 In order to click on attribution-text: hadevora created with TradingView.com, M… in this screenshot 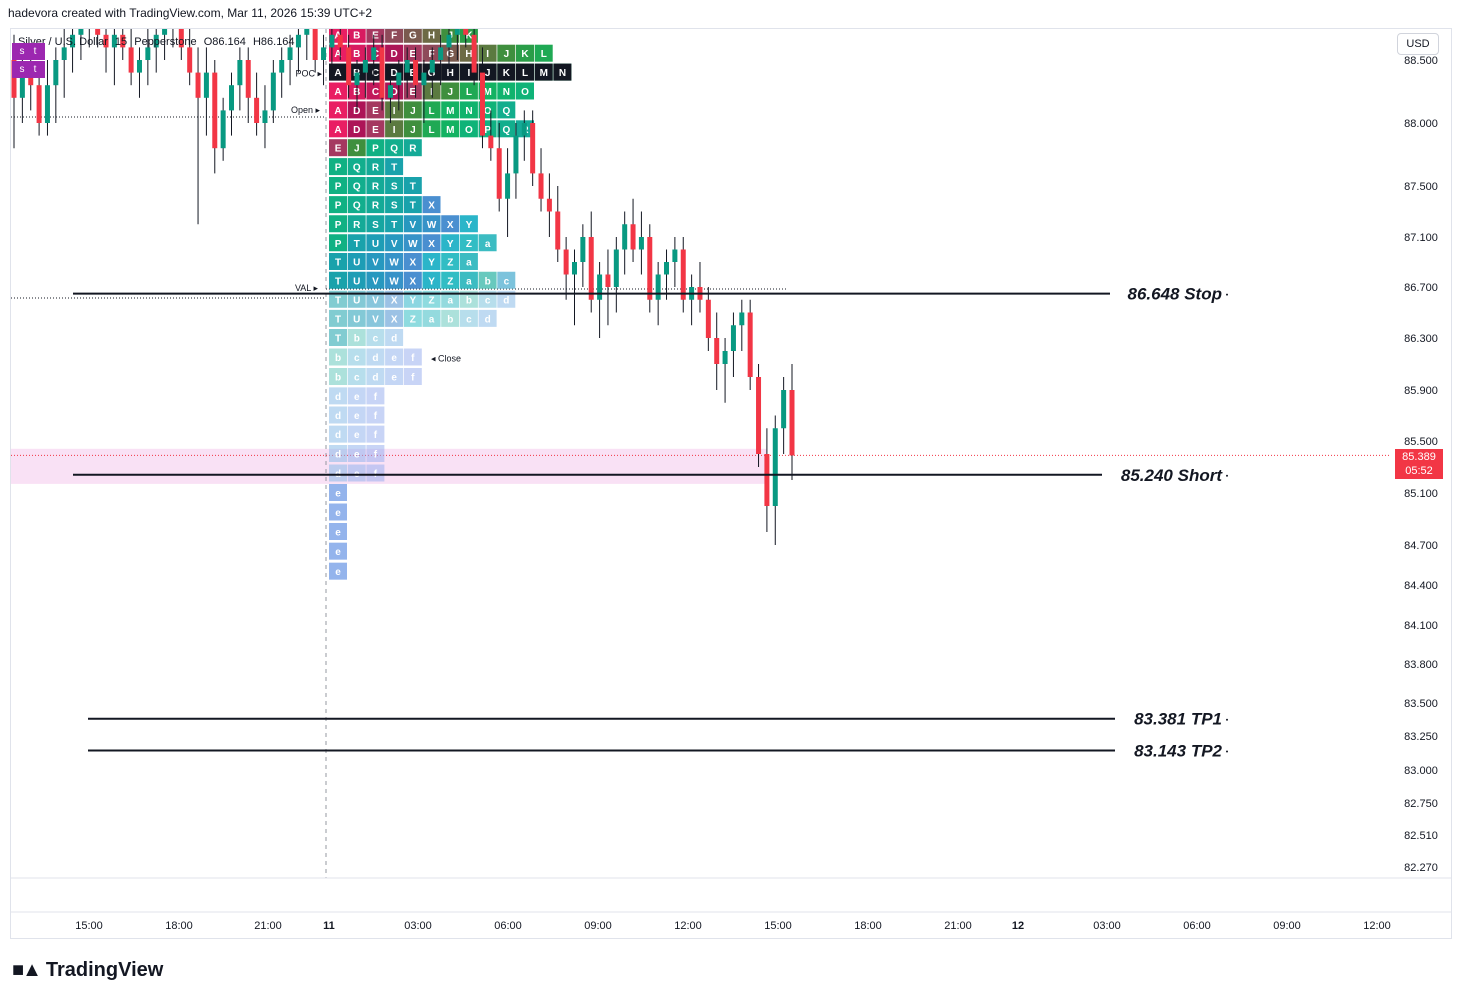, I will do `click(190, 13)`.